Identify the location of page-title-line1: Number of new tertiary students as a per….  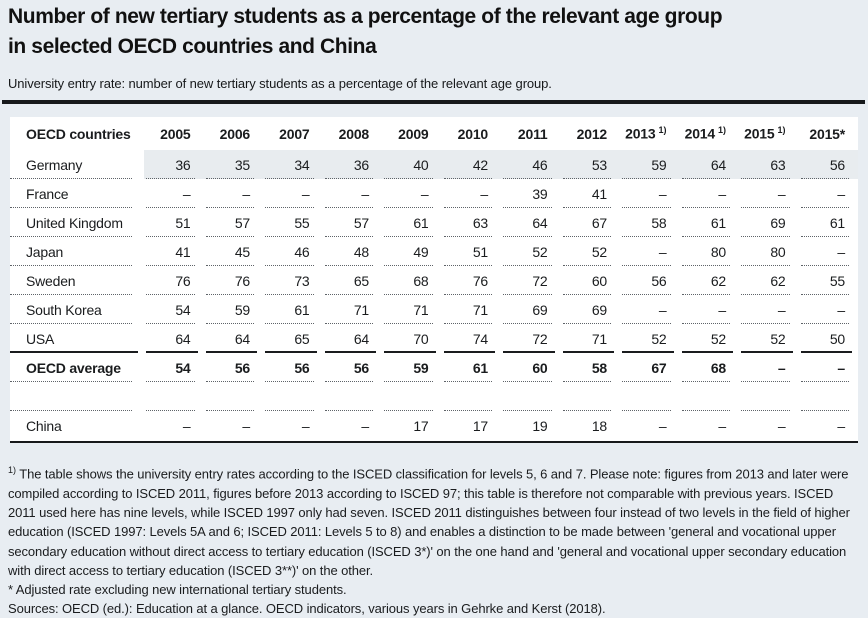
(365, 16).